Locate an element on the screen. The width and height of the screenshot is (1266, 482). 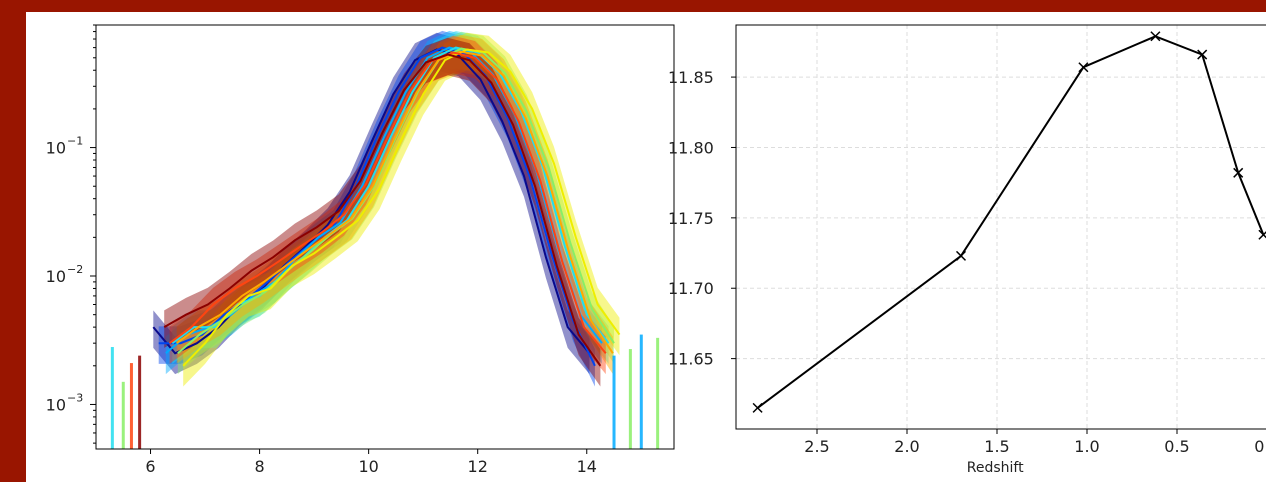
y-tick-label: 11.65 is located at coordinates (691, 359).